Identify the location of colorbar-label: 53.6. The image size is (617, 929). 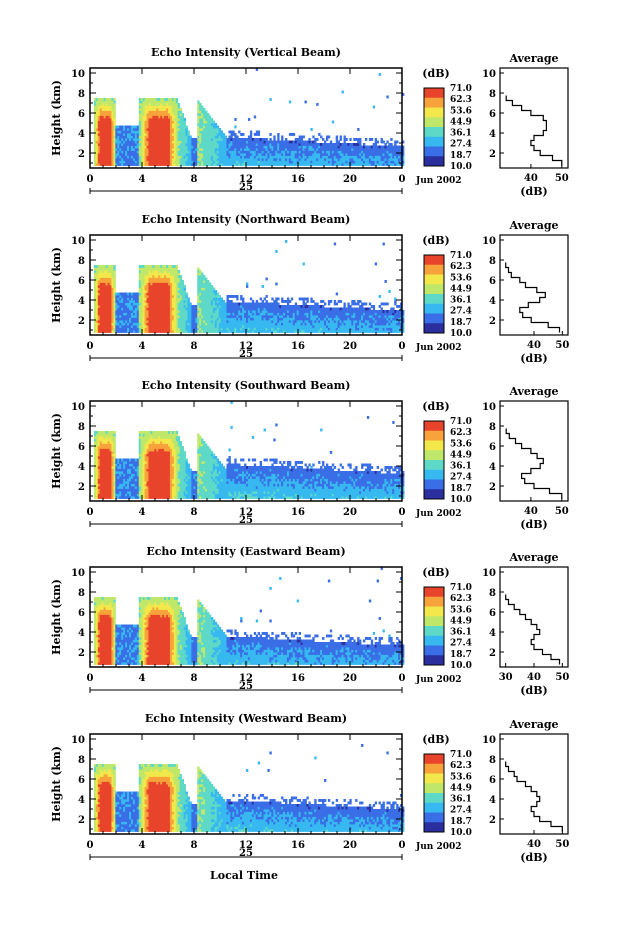
(461, 111).